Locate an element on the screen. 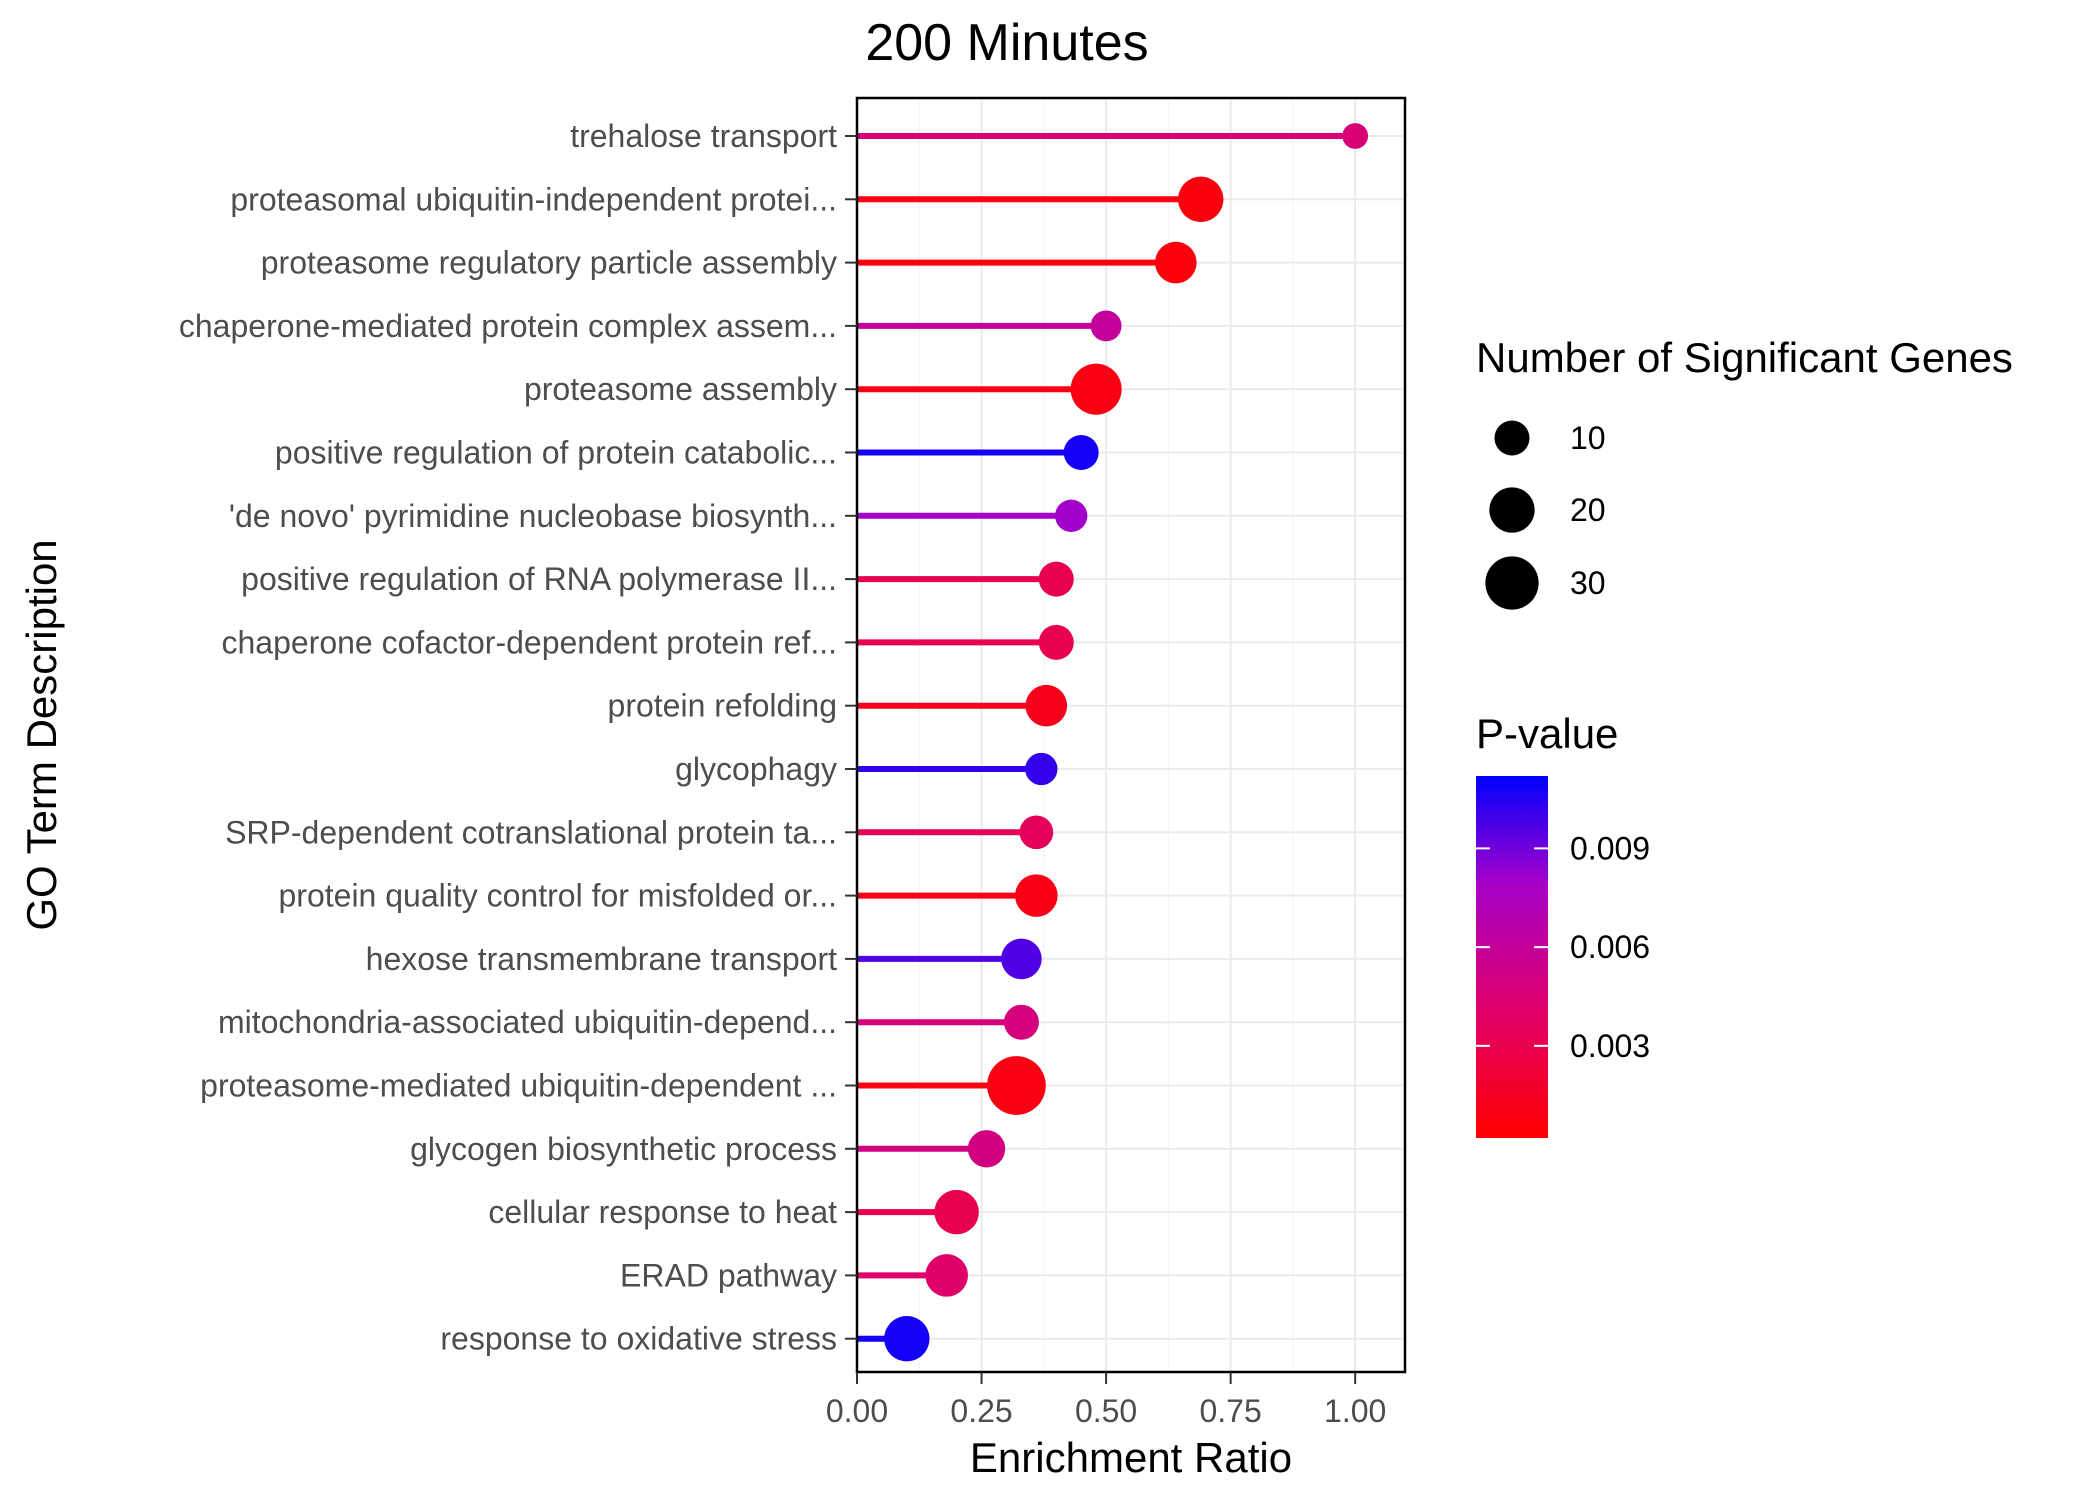 The image size is (2100, 1500). category-label: trehalose transport is located at coordinates (703, 136).